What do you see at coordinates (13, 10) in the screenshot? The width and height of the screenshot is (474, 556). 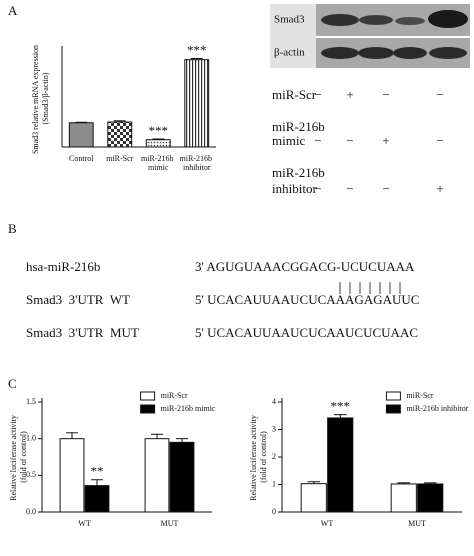 I see `panel-label: A` at bounding box center [13, 10].